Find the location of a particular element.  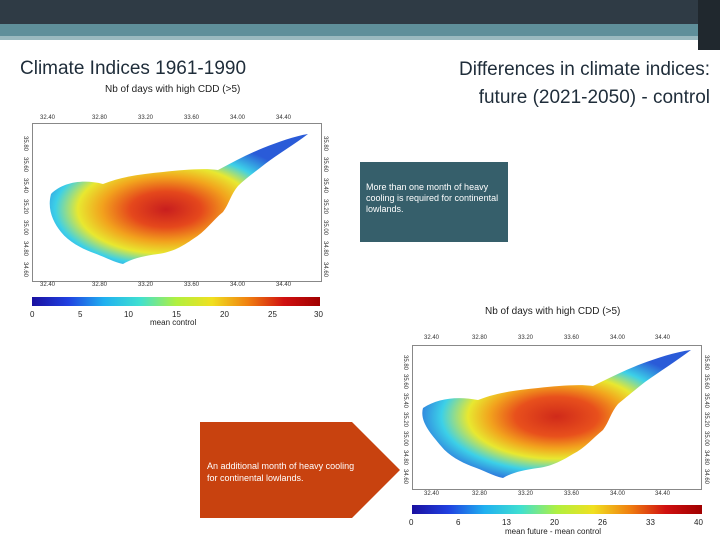

slide-title-right-line2: future (2021-2050) - control is located at coordinates (594, 97).